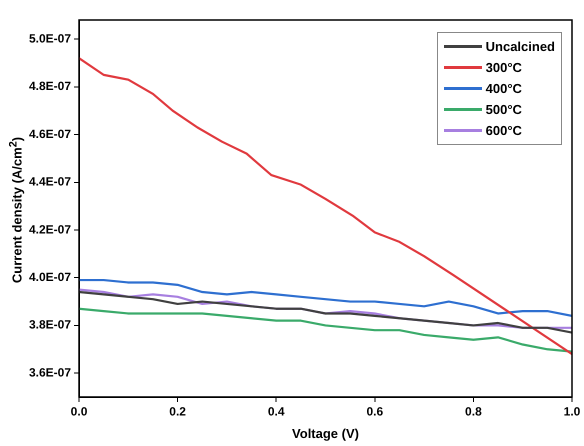 This screenshot has height=446, width=584. I want to click on y-tick-label: 4.8E-07, so click(50, 86).